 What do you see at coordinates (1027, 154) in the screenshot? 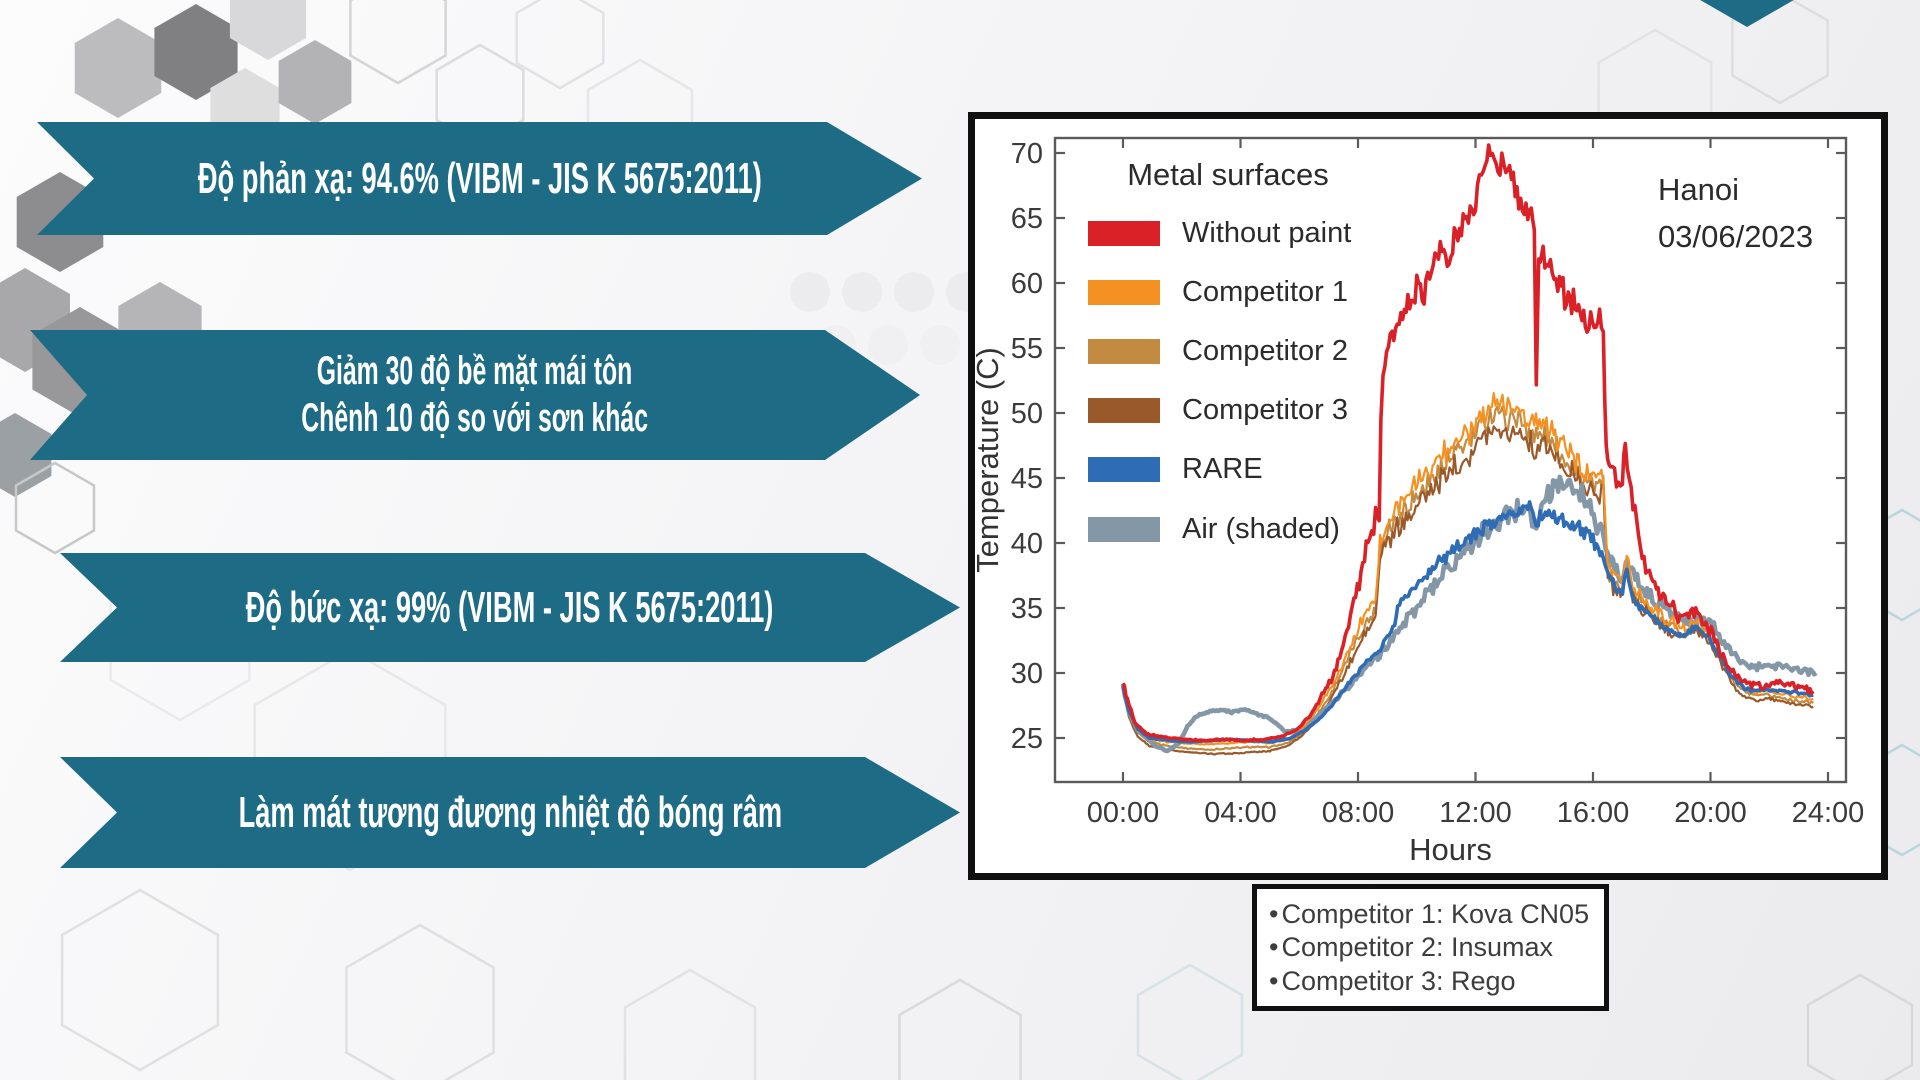
I see `y-tick-label: 70` at bounding box center [1027, 154].